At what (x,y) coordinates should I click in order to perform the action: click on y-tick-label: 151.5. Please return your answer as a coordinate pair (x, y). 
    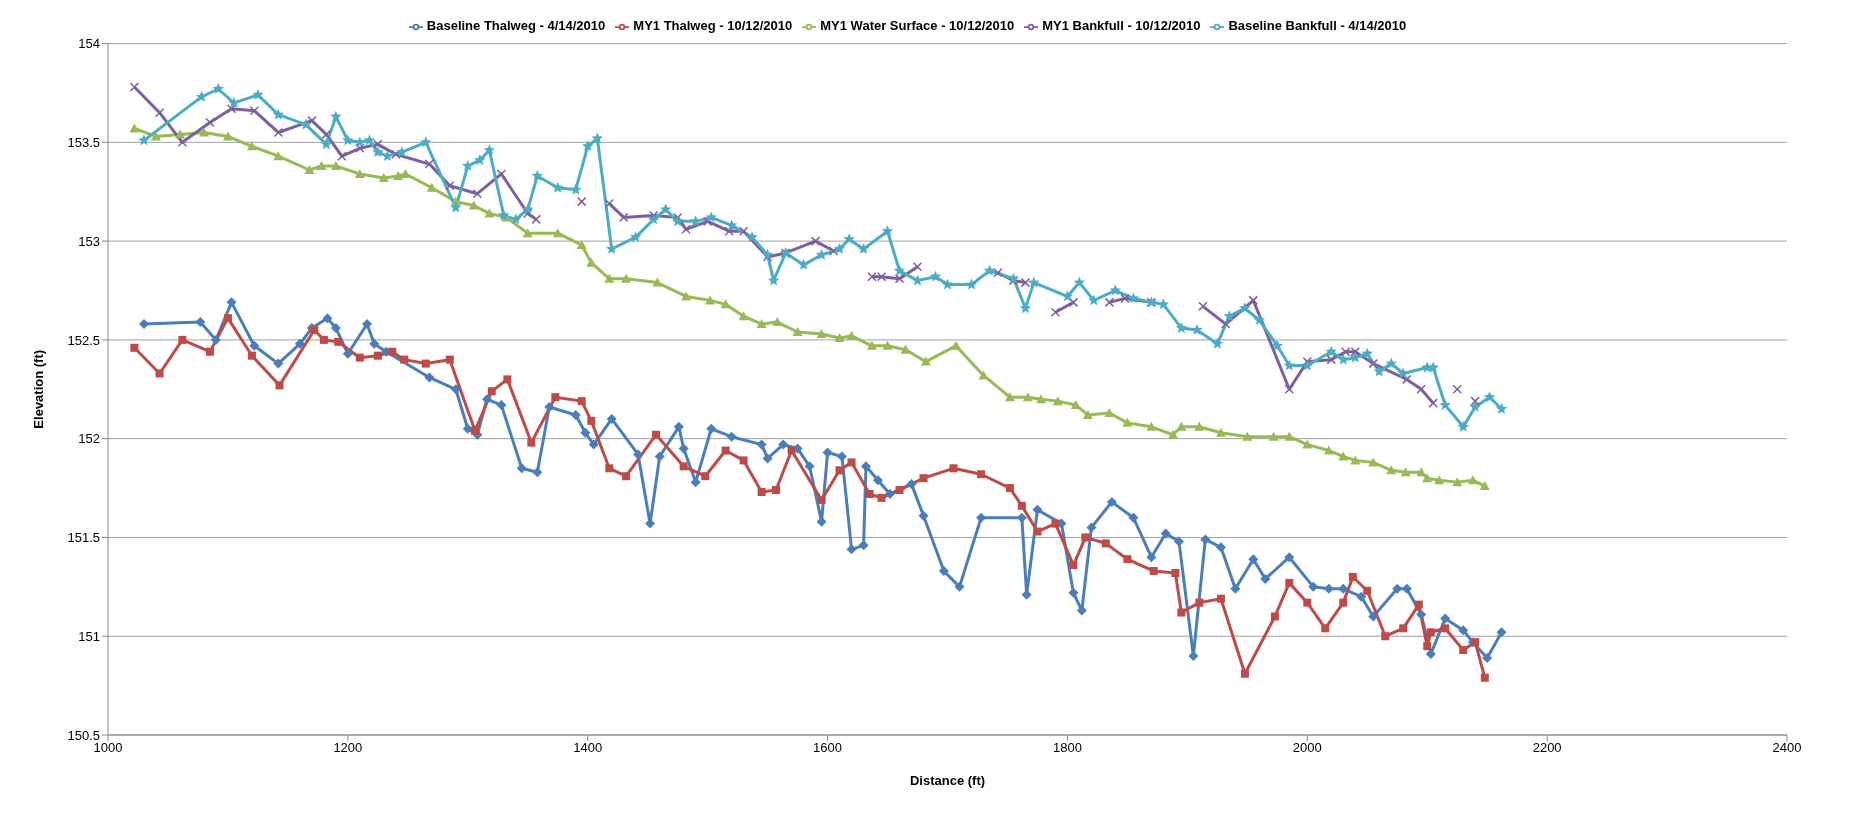
    Looking at the image, I should click on (83, 538).